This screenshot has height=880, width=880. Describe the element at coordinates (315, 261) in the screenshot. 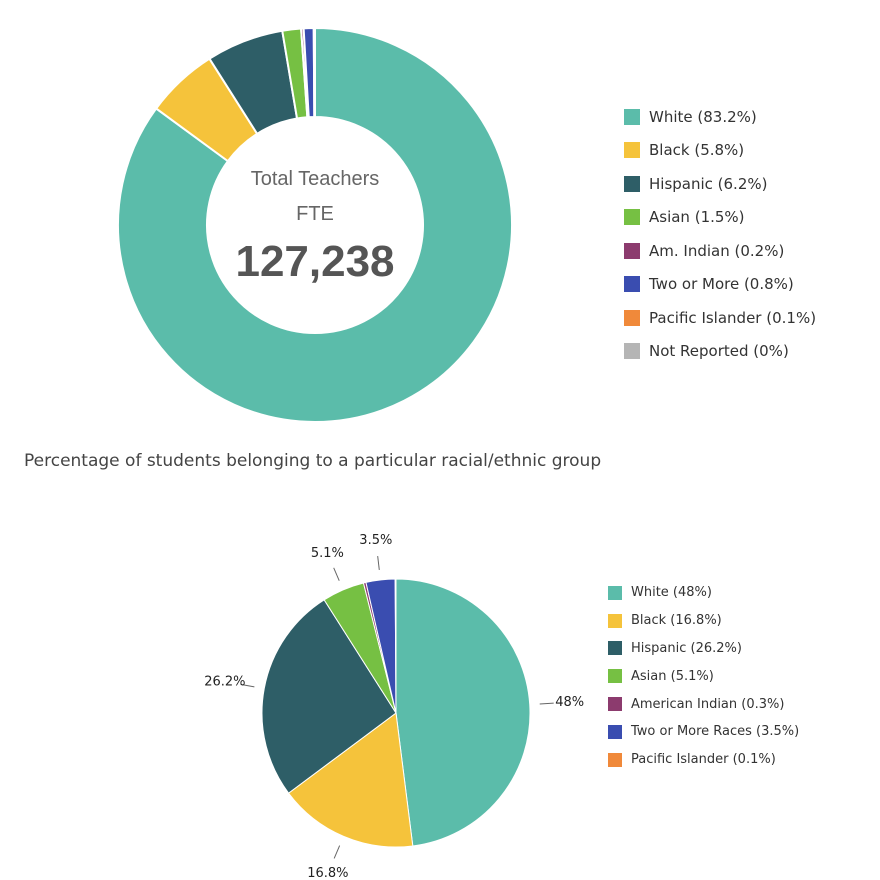

I see `donut-center-value: 127,238` at that location.